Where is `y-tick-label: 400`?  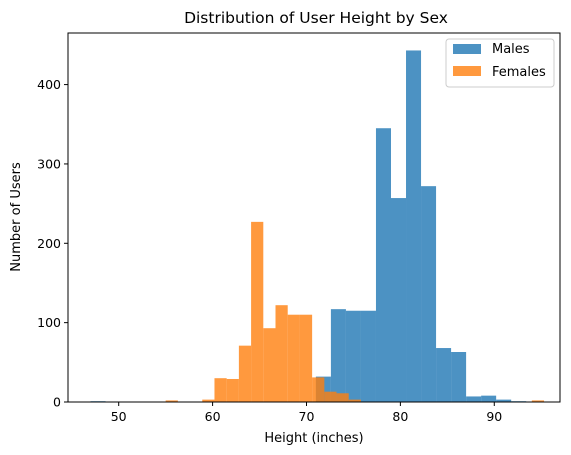 y-tick-label: 400 is located at coordinates (49, 84).